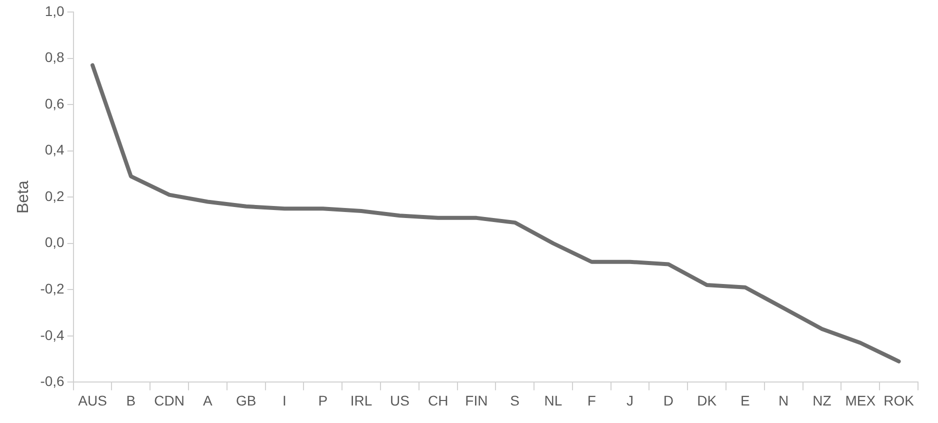 The height and width of the screenshot is (423, 938). What do you see at coordinates (323, 400) in the screenshot?
I see `x-tick-label: P` at bounding box center [323, 400].